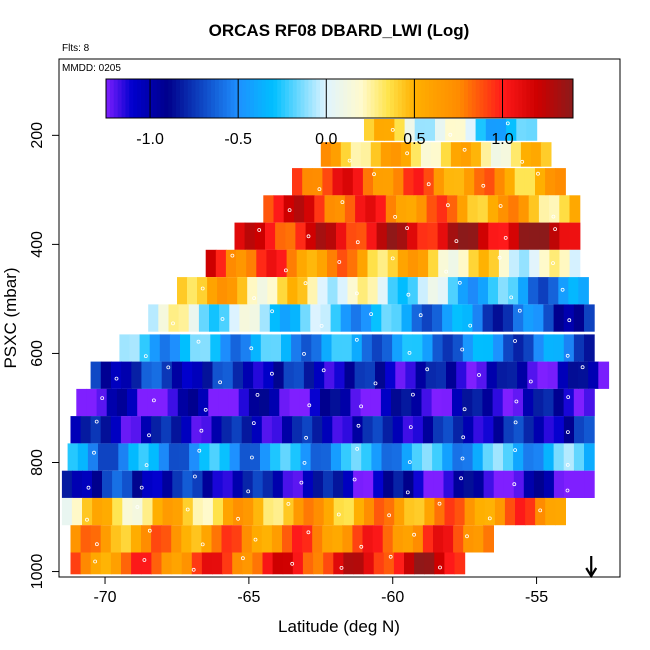  I want to click on chart-title: ORCAS RF08 DBARD_LWI (Log), so click(339, 30).